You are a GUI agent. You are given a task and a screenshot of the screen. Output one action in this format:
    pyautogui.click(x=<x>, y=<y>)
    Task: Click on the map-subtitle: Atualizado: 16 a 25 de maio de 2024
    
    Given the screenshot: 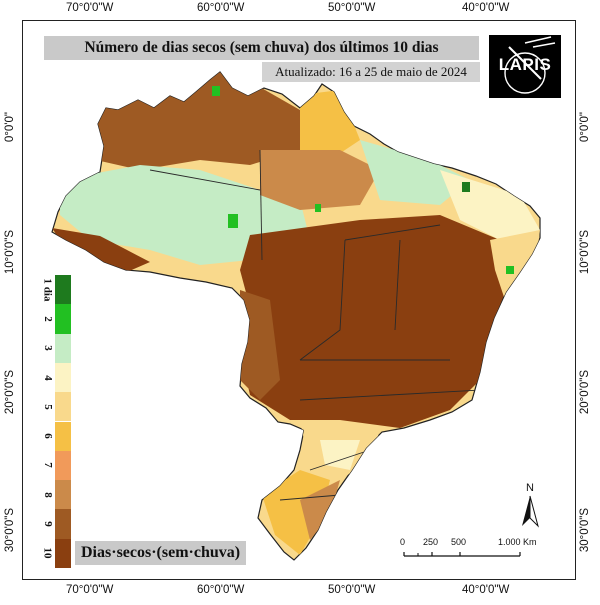 What is the action you would take?
    pyautogui.click(x=371, y=72)
    